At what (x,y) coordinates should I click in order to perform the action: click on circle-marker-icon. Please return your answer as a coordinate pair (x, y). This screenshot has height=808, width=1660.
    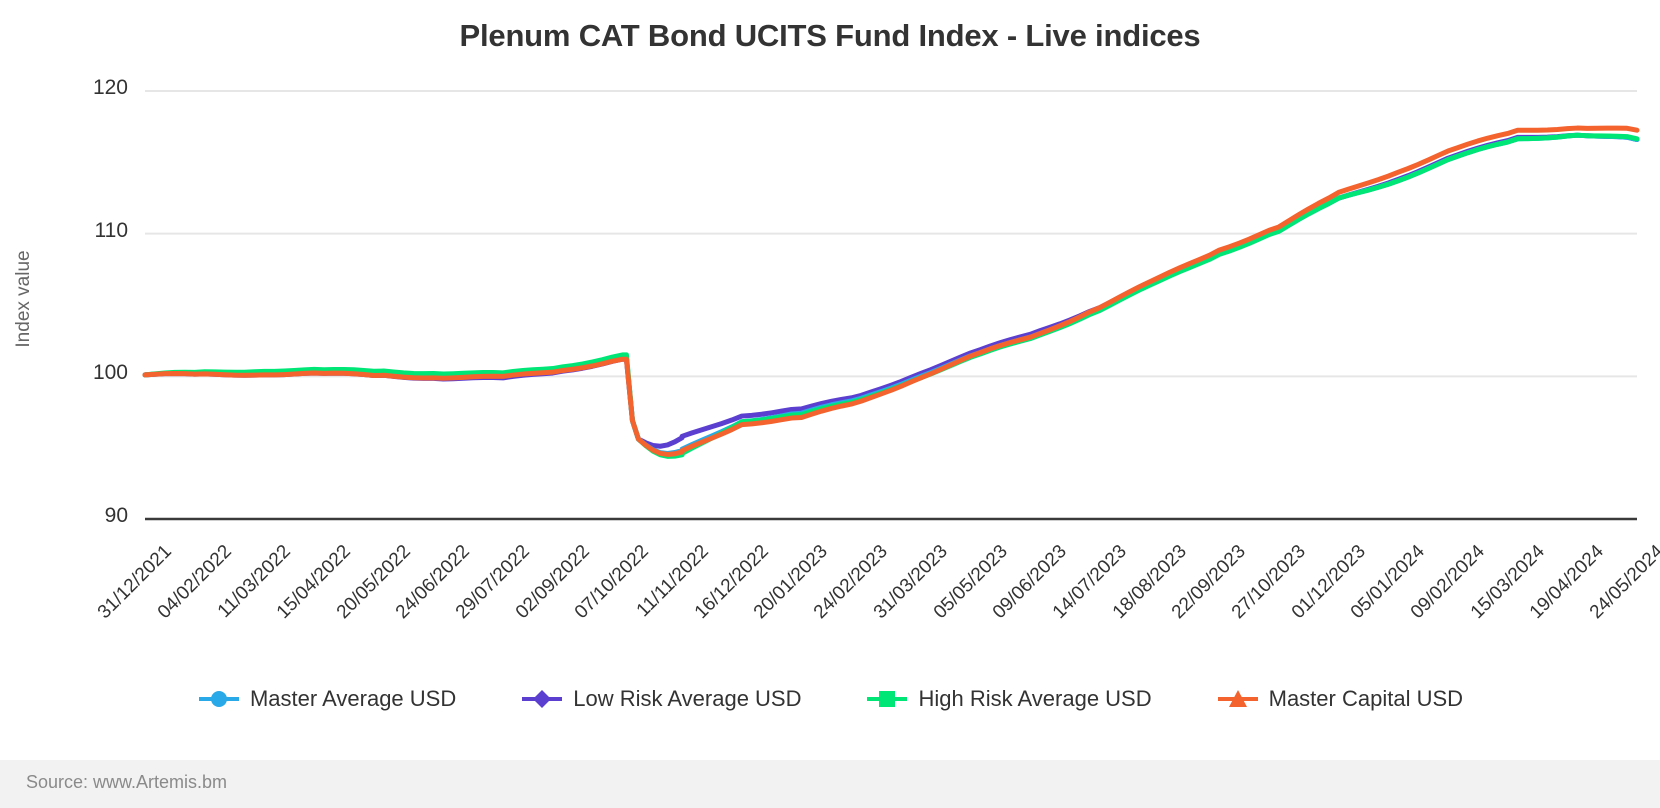
    Looking at the image, I should click on (218, 699).